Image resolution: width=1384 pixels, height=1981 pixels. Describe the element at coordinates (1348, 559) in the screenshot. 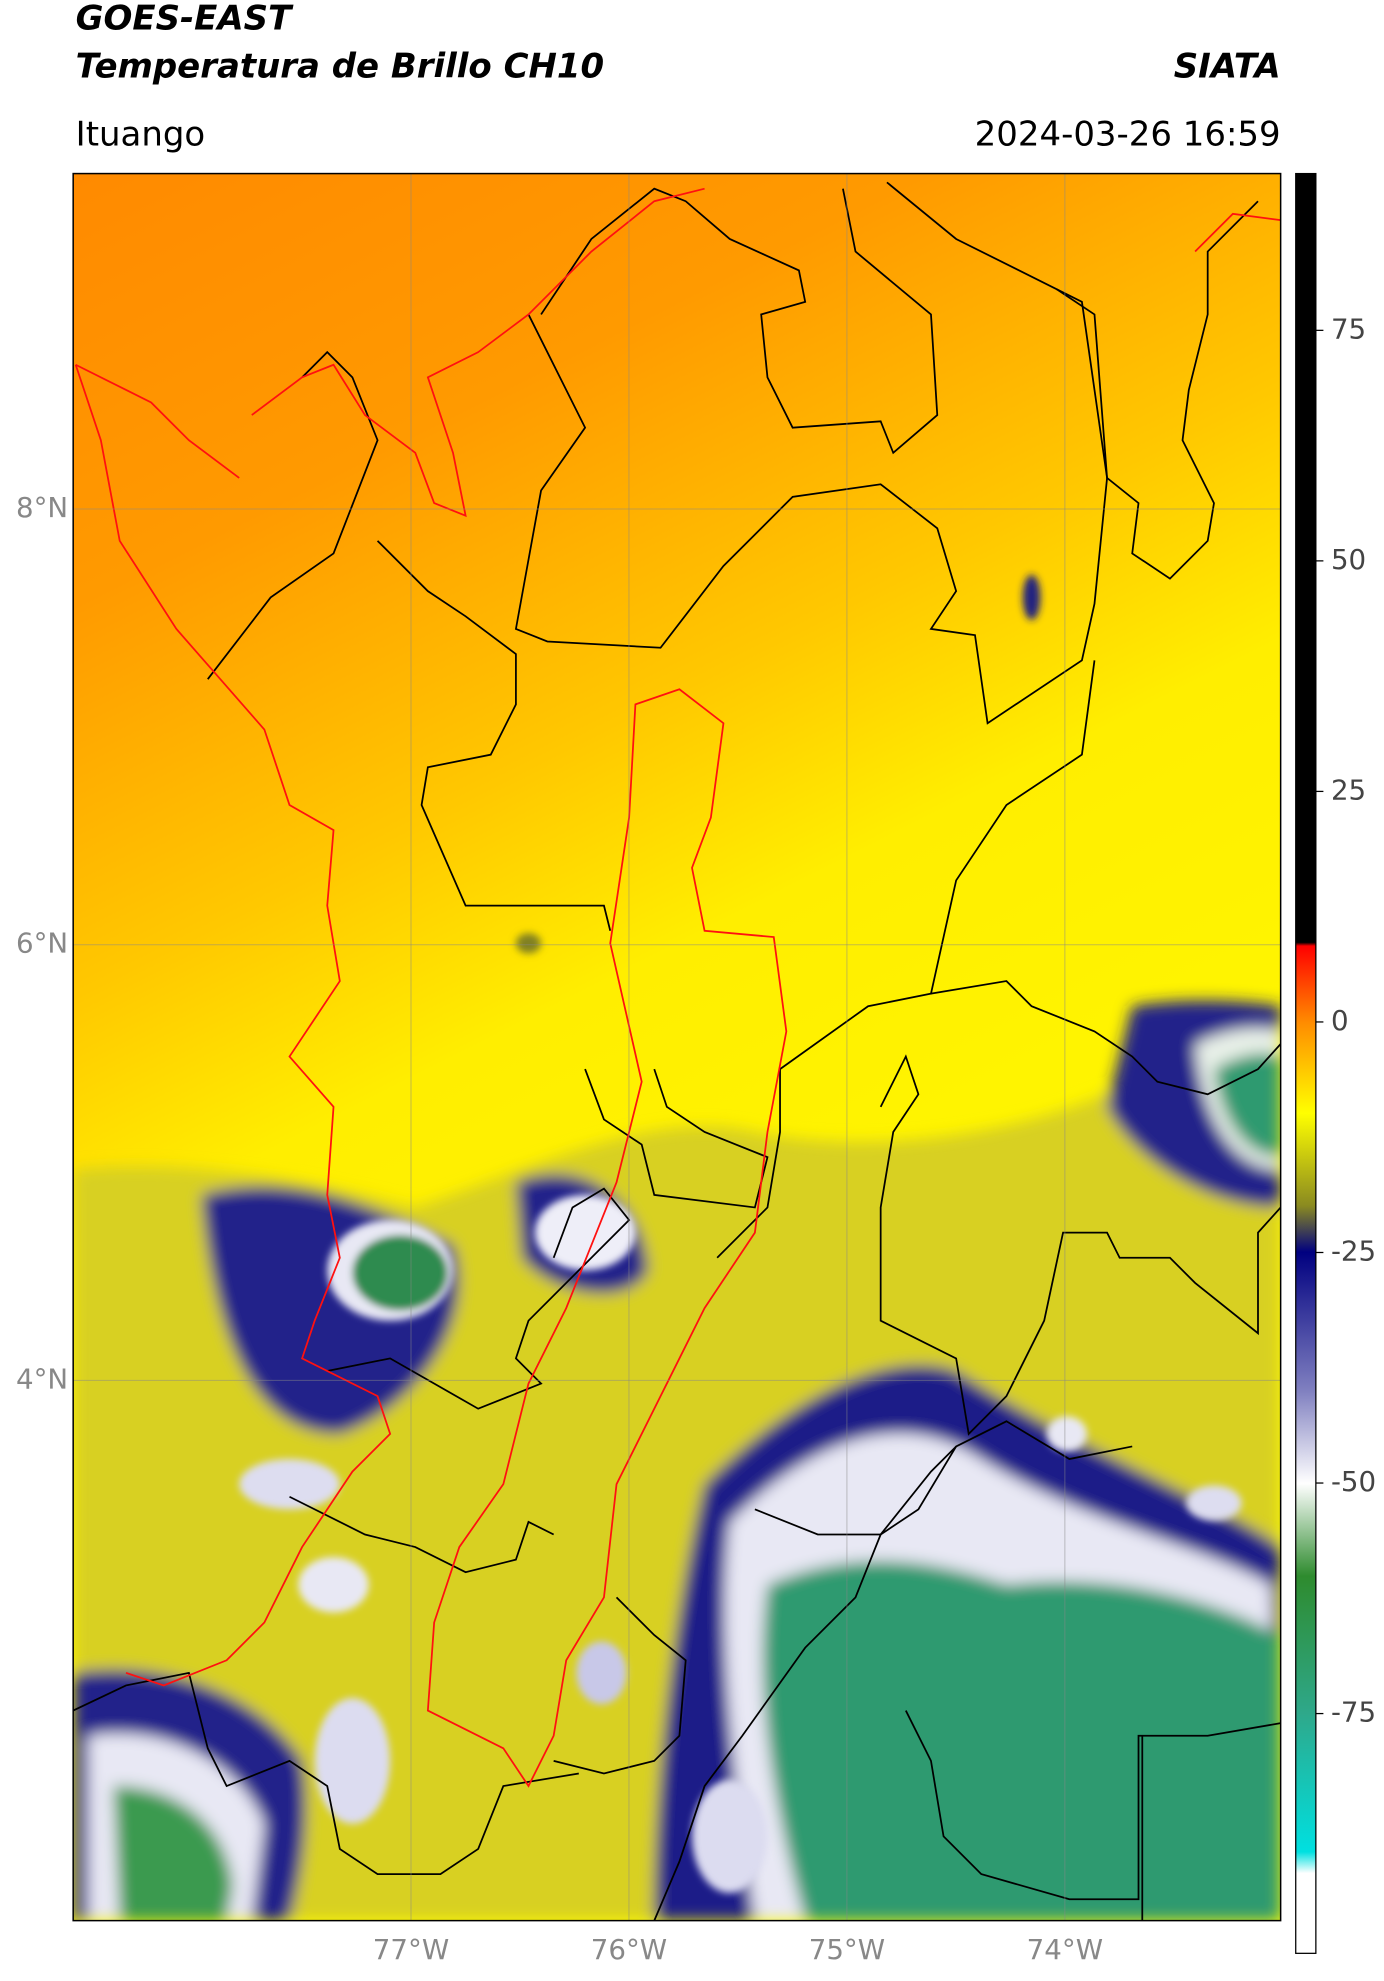

I see `colorbar-tick-label: 50` at that location.